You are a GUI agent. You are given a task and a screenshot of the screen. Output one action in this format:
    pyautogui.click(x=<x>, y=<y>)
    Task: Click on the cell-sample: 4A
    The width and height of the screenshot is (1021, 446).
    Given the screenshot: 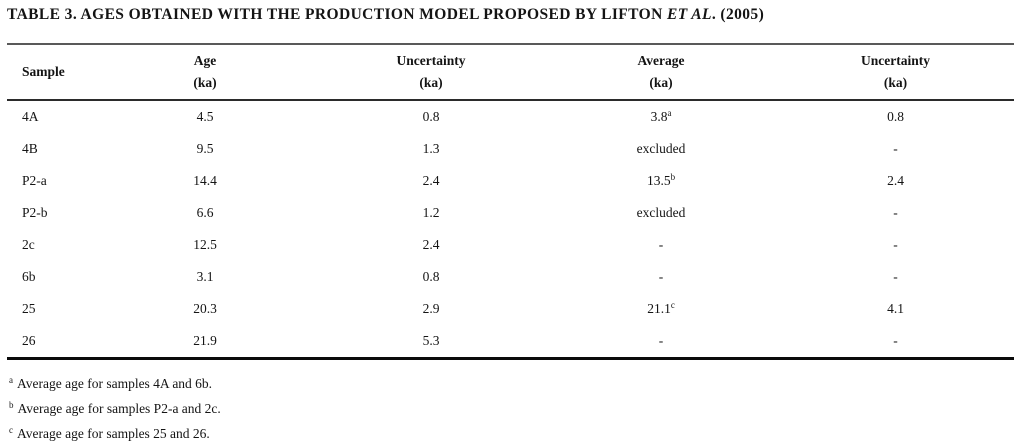 What is the action you would take?
    pyautogui.click(x=30, y=116)
    